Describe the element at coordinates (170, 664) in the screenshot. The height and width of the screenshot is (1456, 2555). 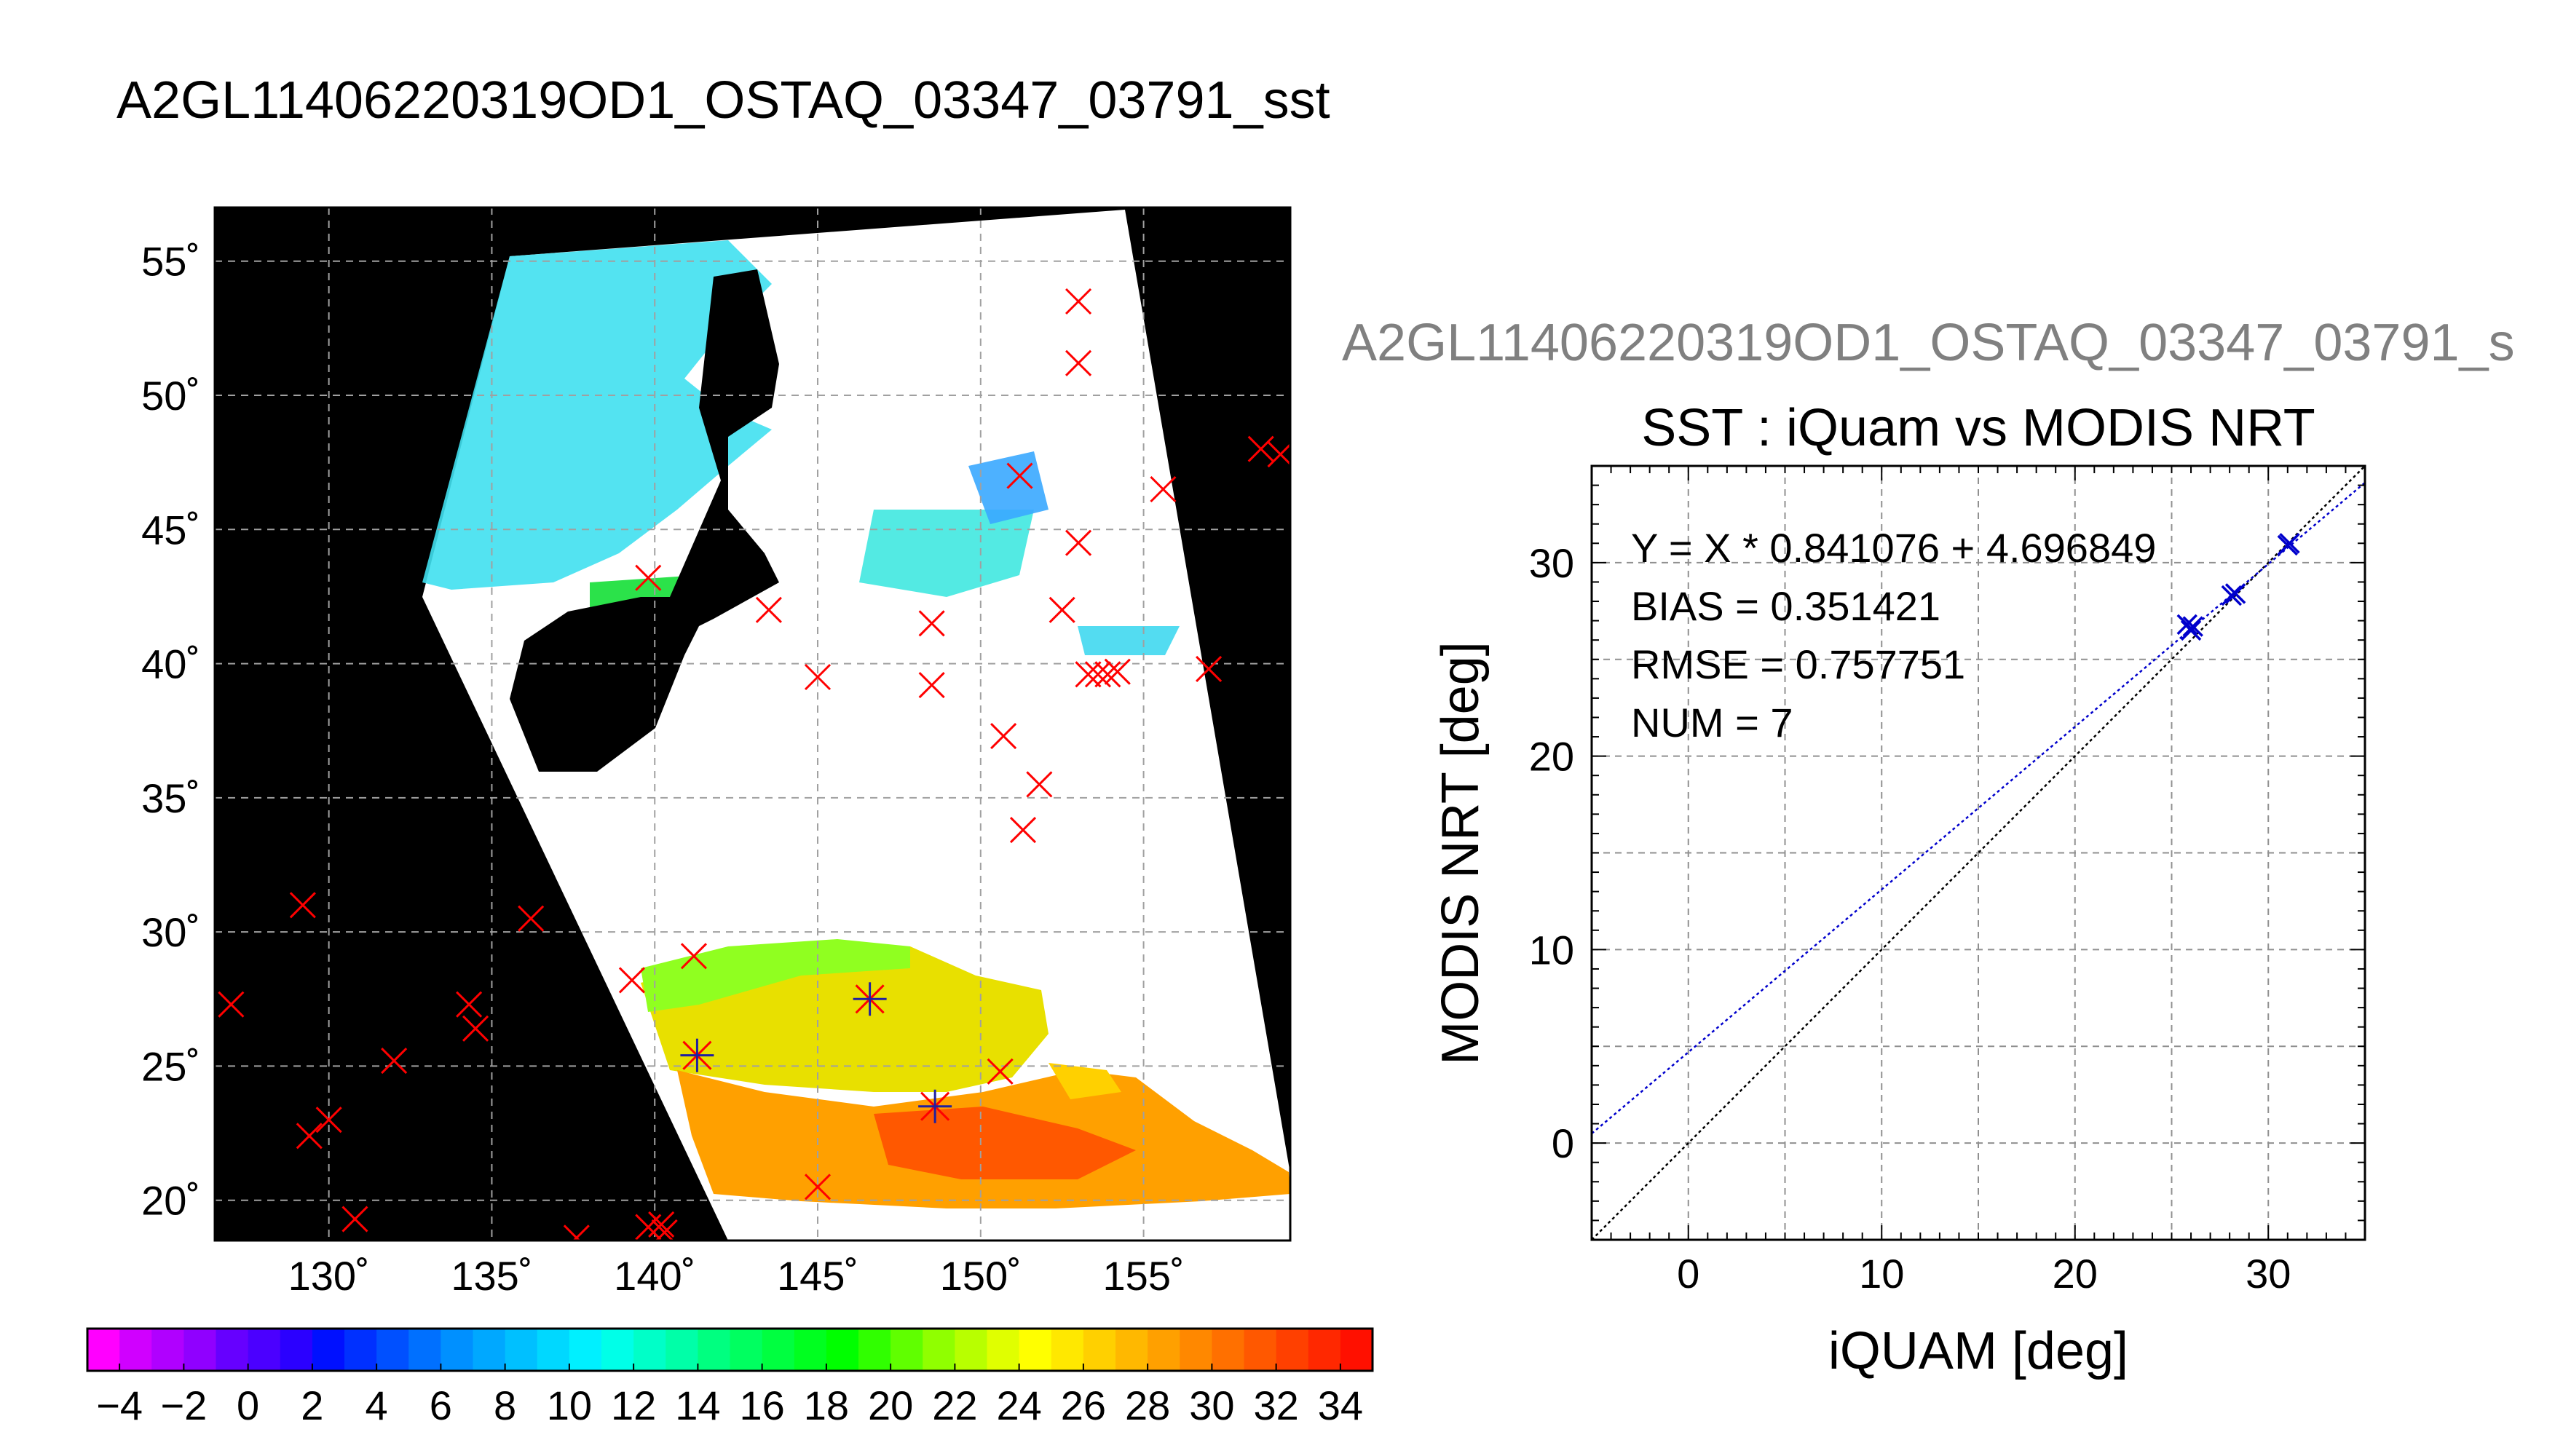
I see `map-lat-label: 40˚` at that location.